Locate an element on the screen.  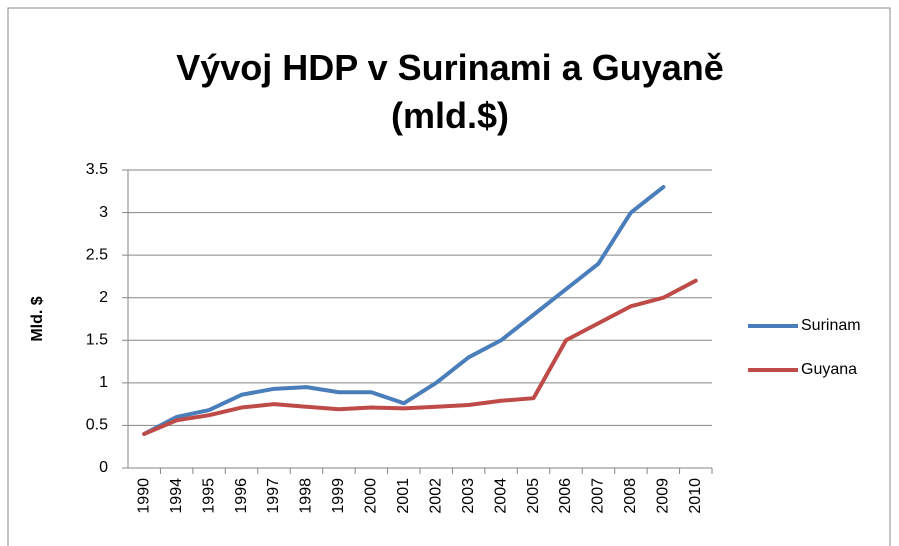
y-tick-label: 3 is located at coordinates (103, 212).